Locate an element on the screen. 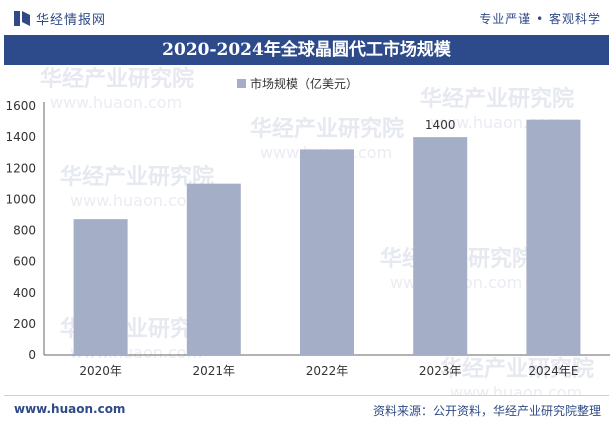 The width and height of the screenshot is (613, 426). top-bar: 华经情报网 专业严谨 • 客观科学 is located at coordinates (306, 17).